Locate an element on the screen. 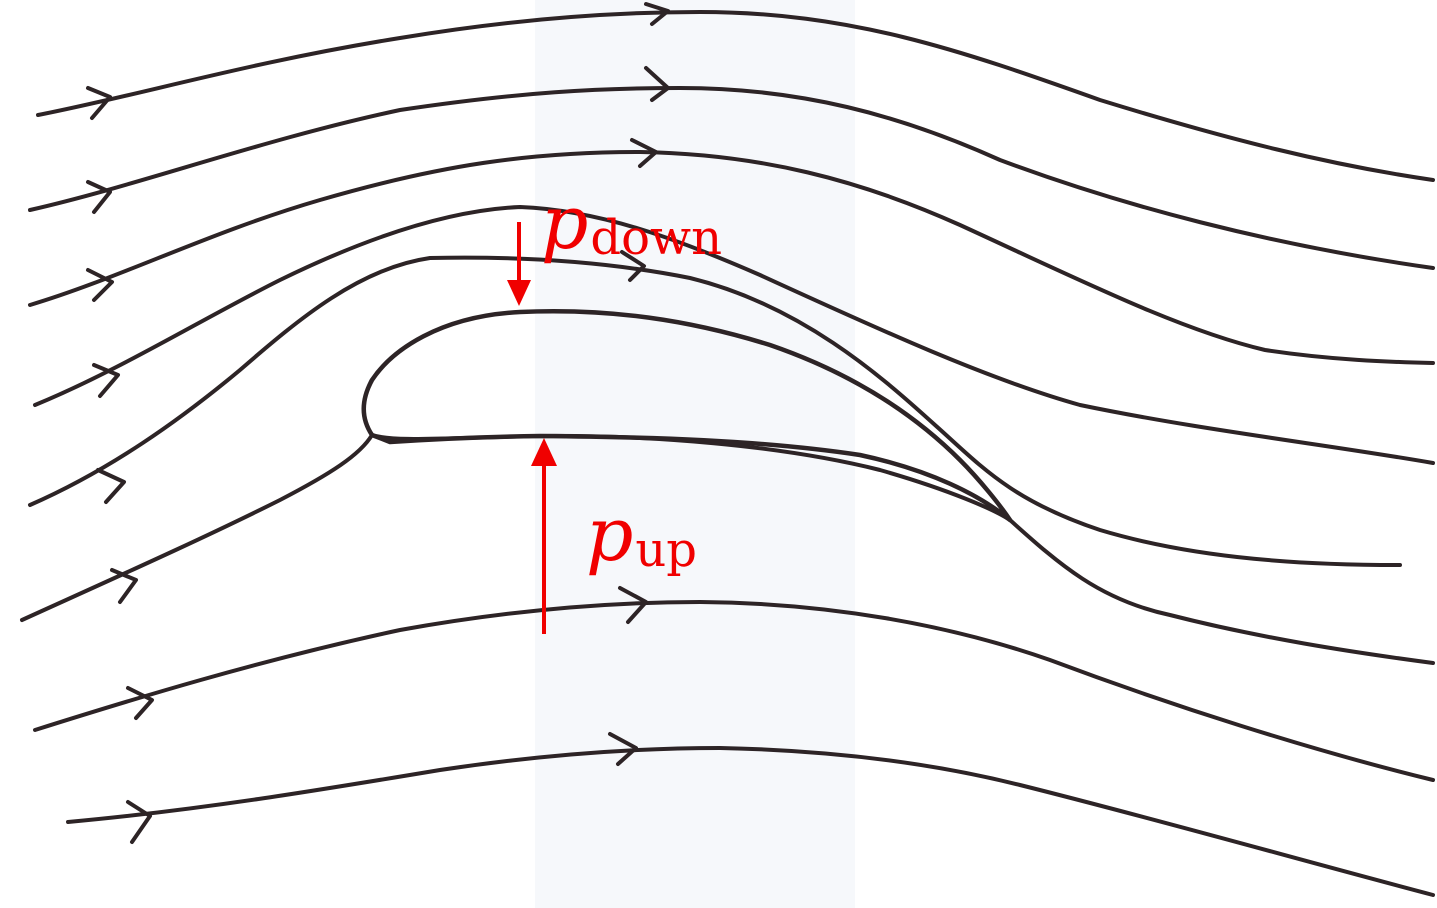  label-p-down-symbol: p is located at coordinates (564, 223).